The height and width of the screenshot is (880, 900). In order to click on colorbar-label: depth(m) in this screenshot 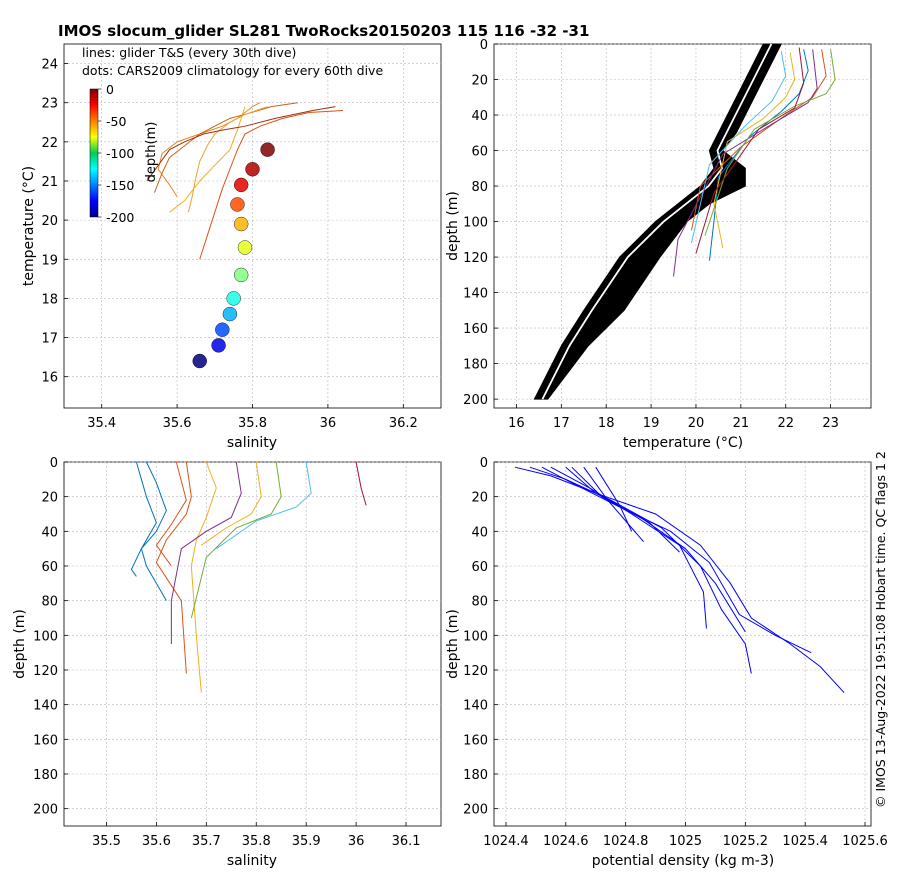, I will do `click(151, 152)`.